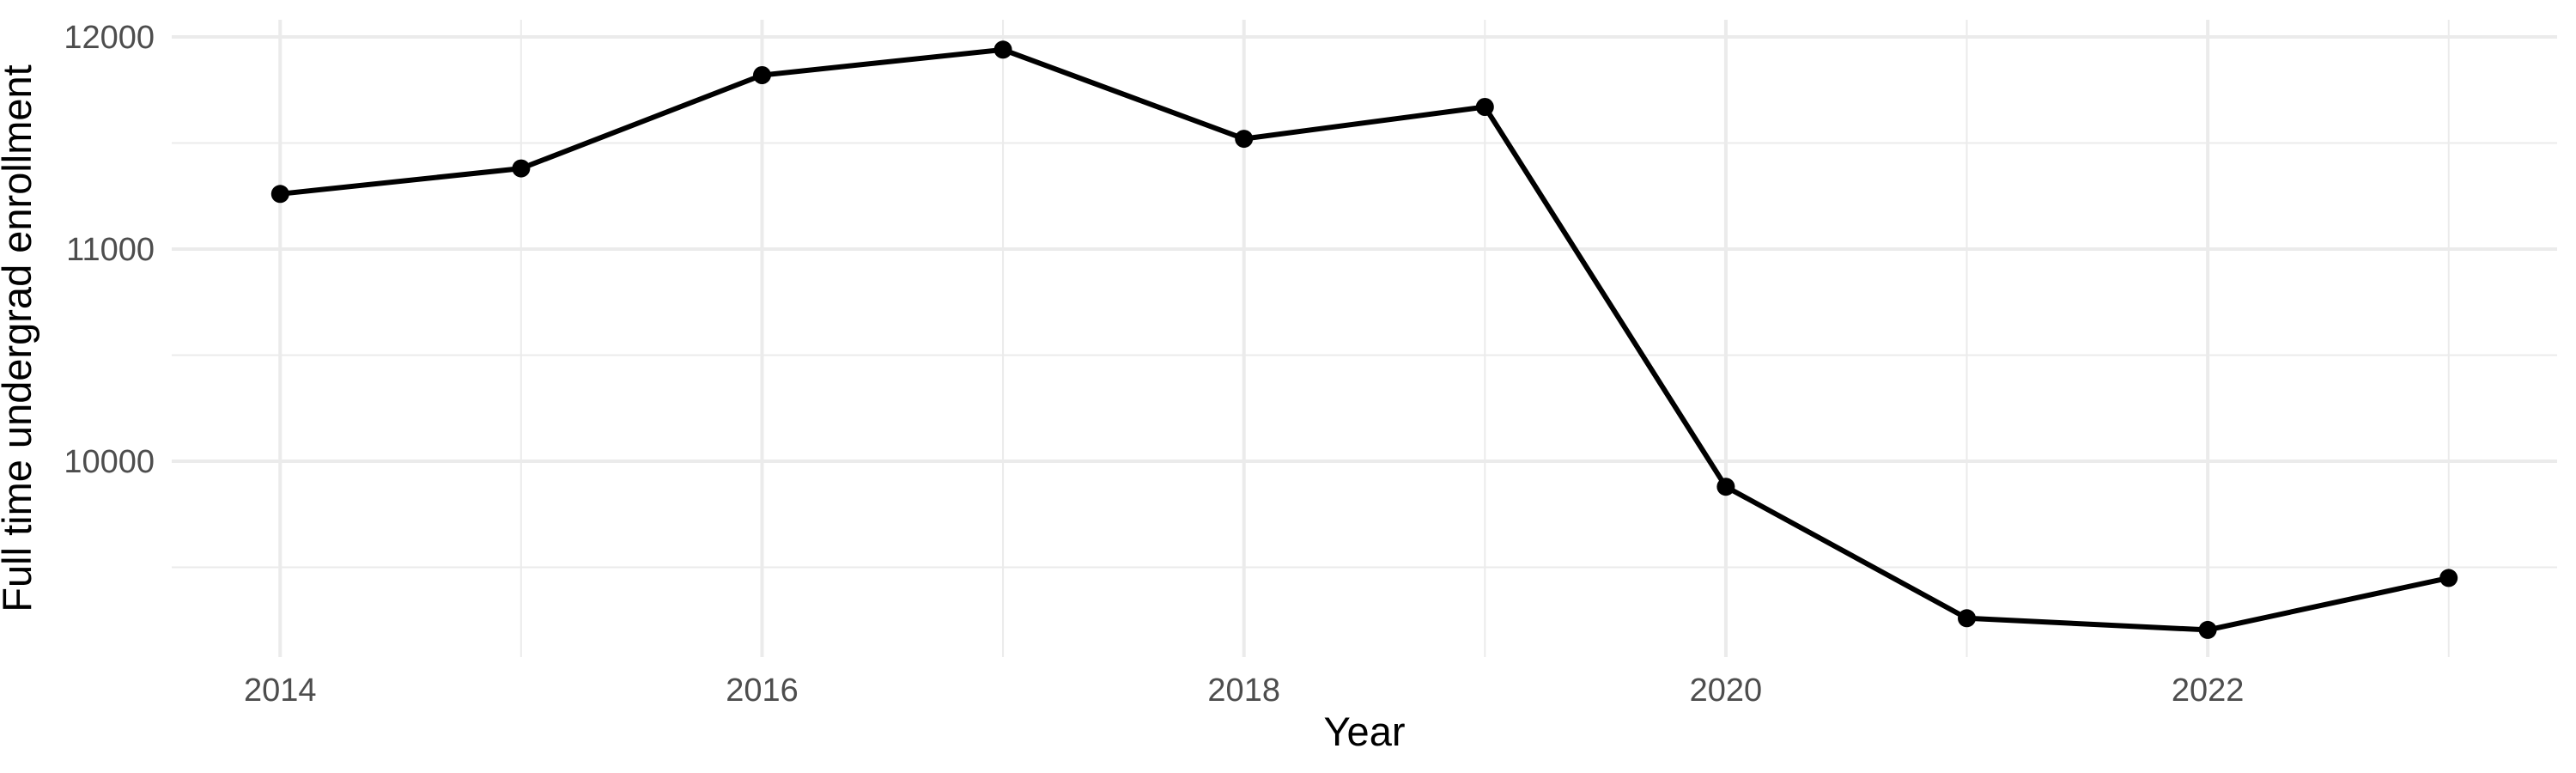  I want to click on x-tick-label-2016: 2016, so click(762, 691).